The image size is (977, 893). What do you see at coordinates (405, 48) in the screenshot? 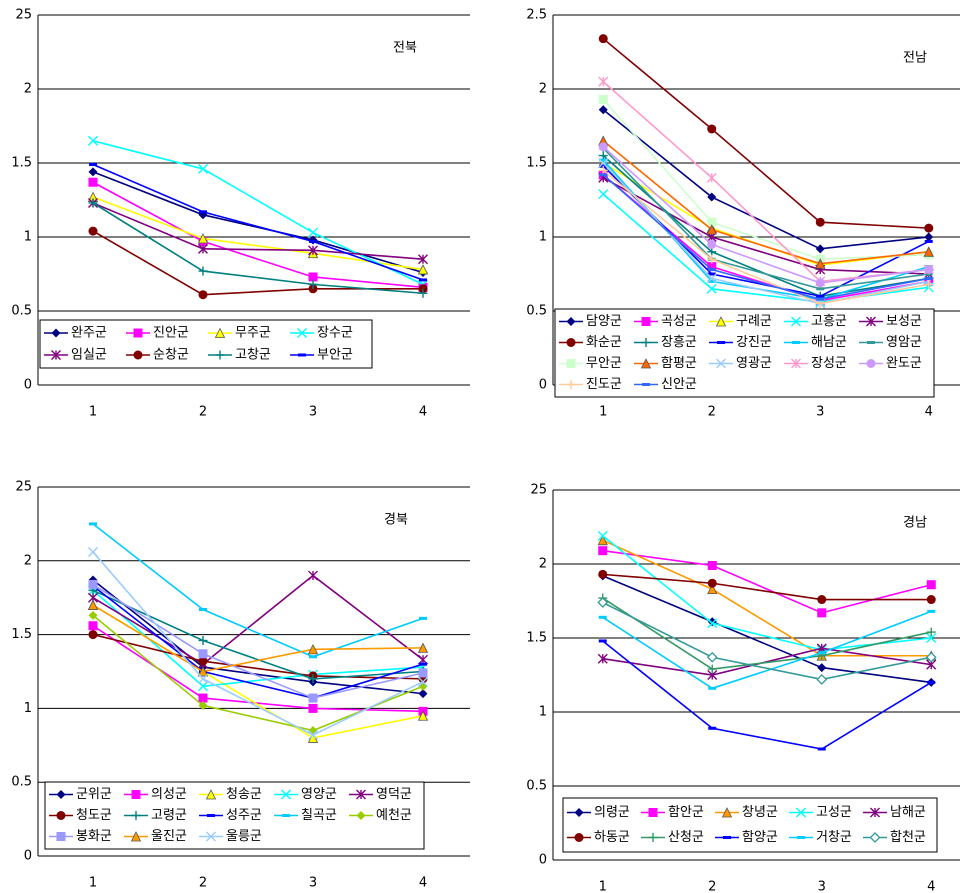
I see `chart-title: 전북` at bounding box center [405, 48].